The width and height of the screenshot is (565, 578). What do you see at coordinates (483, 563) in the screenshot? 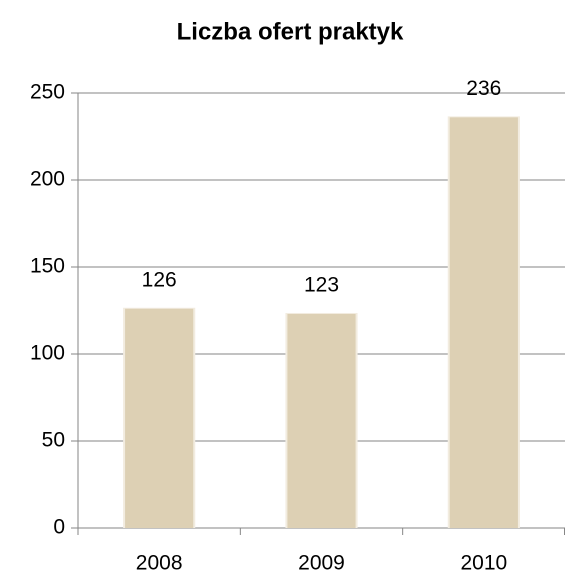
I see `x-tick-label: 2010` at bounding box center [483, 563].